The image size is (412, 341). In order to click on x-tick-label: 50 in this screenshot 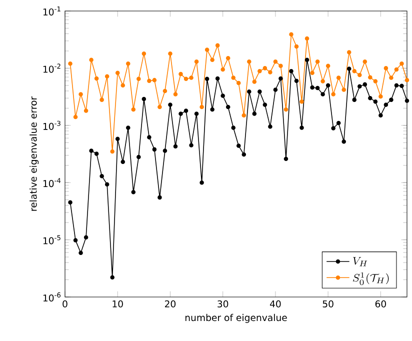, I will do `click(328, 304)`.